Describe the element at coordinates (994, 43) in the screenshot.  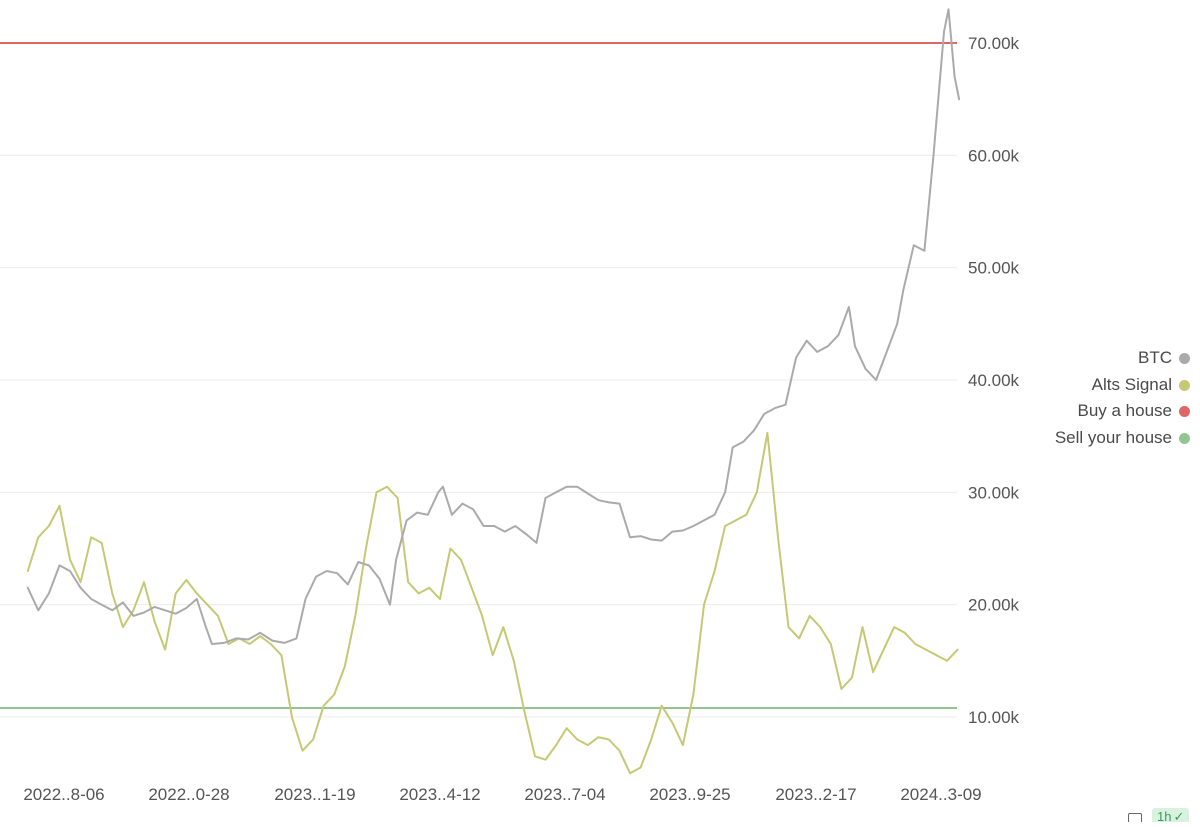
I see `y-tick-label: 70.00k` at that location.